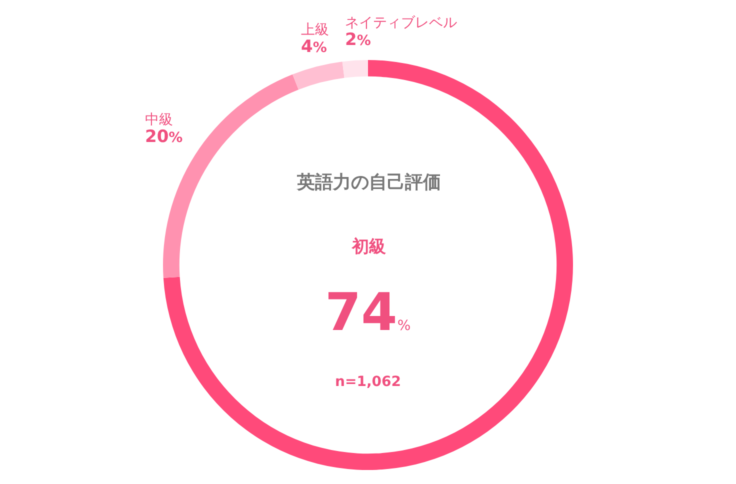 This screenshot has width=736, height=484. What do you see at coordinates (368, 247) in the screenshot?
I see `slice-label: 初級` at bounding box center [368, 247].